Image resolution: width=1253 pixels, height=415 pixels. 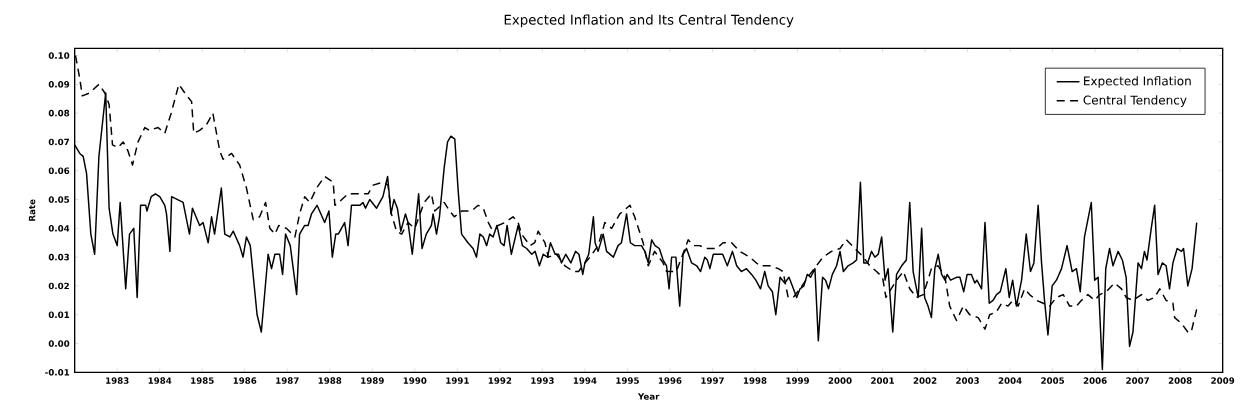 What do you see at coordinates (840, 380) in the screenshot?
I see `x-tick-label: 2000` at bounding box center [840, 380].